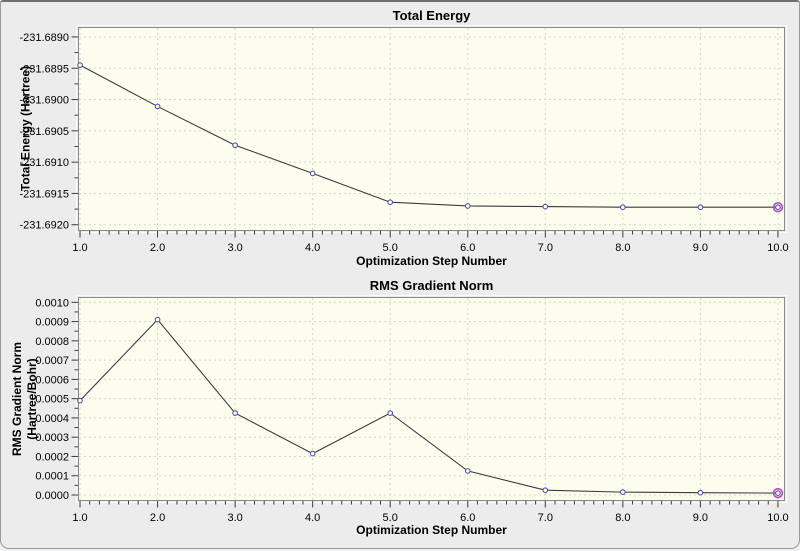  I want to click on y-tick-label: 0.0009, so click(52, 323).